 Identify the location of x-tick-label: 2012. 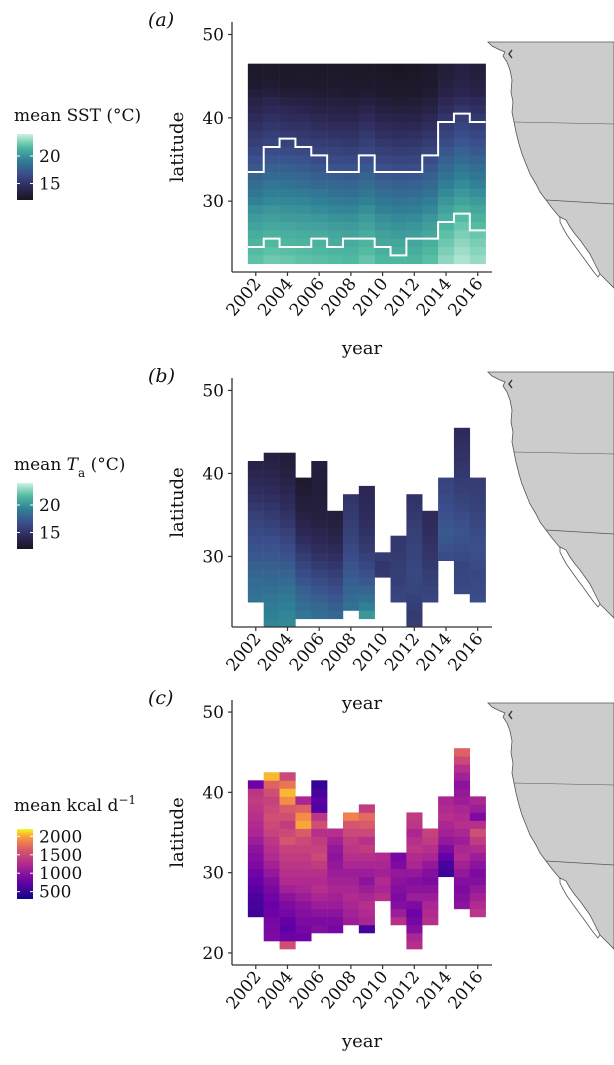
(402, 652).